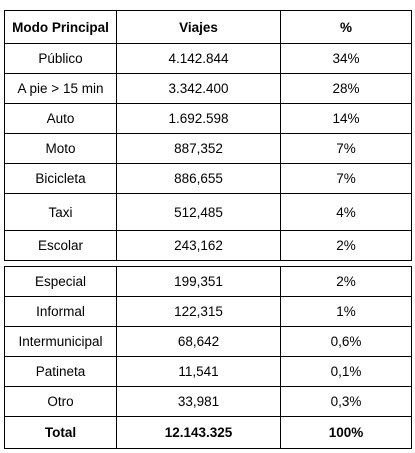 This screenshot has width=415, height=453. What do you see at coordinates (198, 178) in the screenshot?
I see `cell-trips: 886,655` at bounding box center [198, 178].